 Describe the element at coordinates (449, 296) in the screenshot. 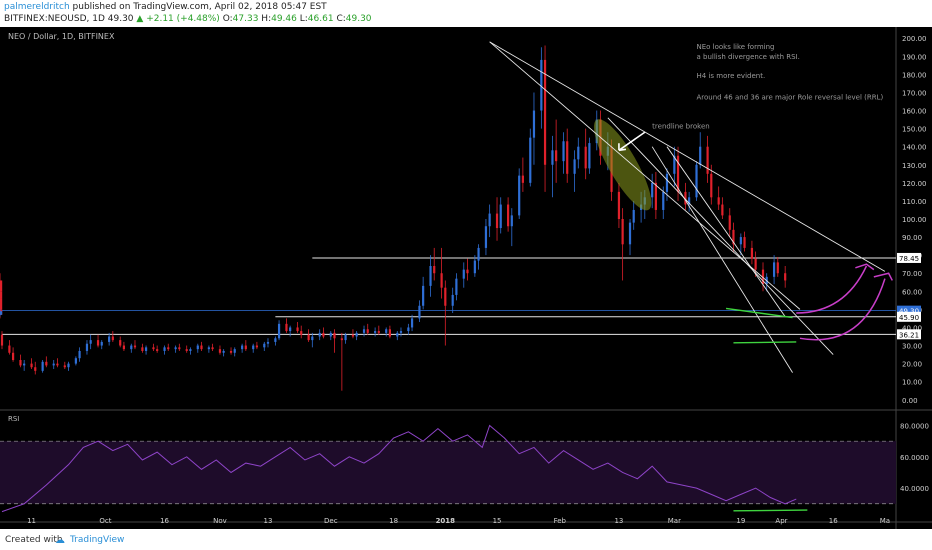

I see `horizontal-levels` at that location.